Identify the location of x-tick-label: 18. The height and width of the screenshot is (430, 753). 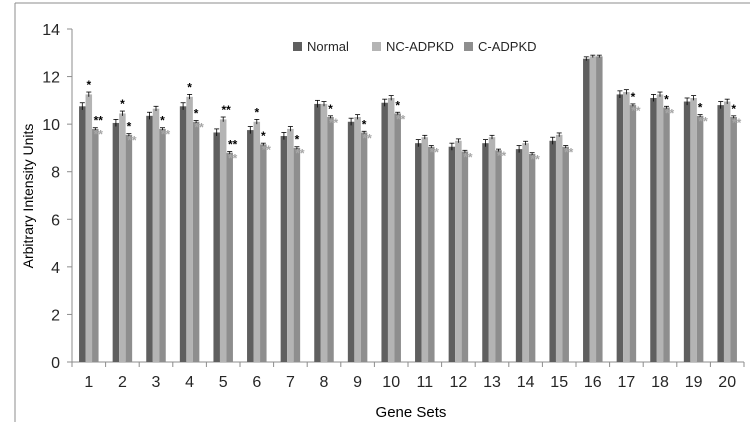
(660, 382).